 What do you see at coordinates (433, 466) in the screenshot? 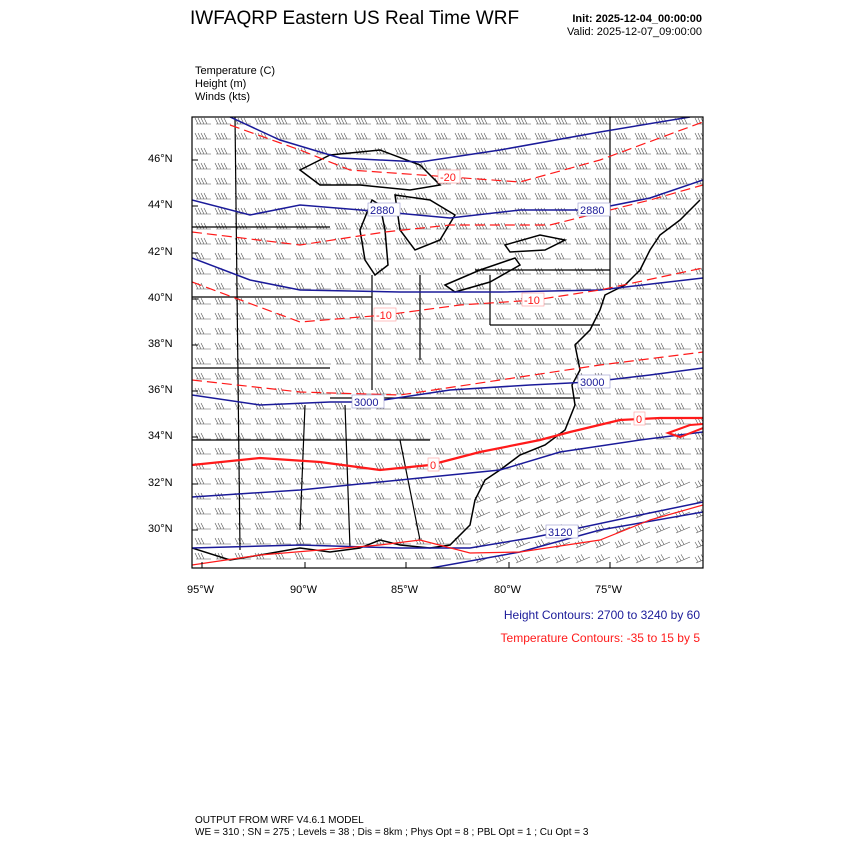
I see `svg-text: 0` at bounding box center [433, 466].